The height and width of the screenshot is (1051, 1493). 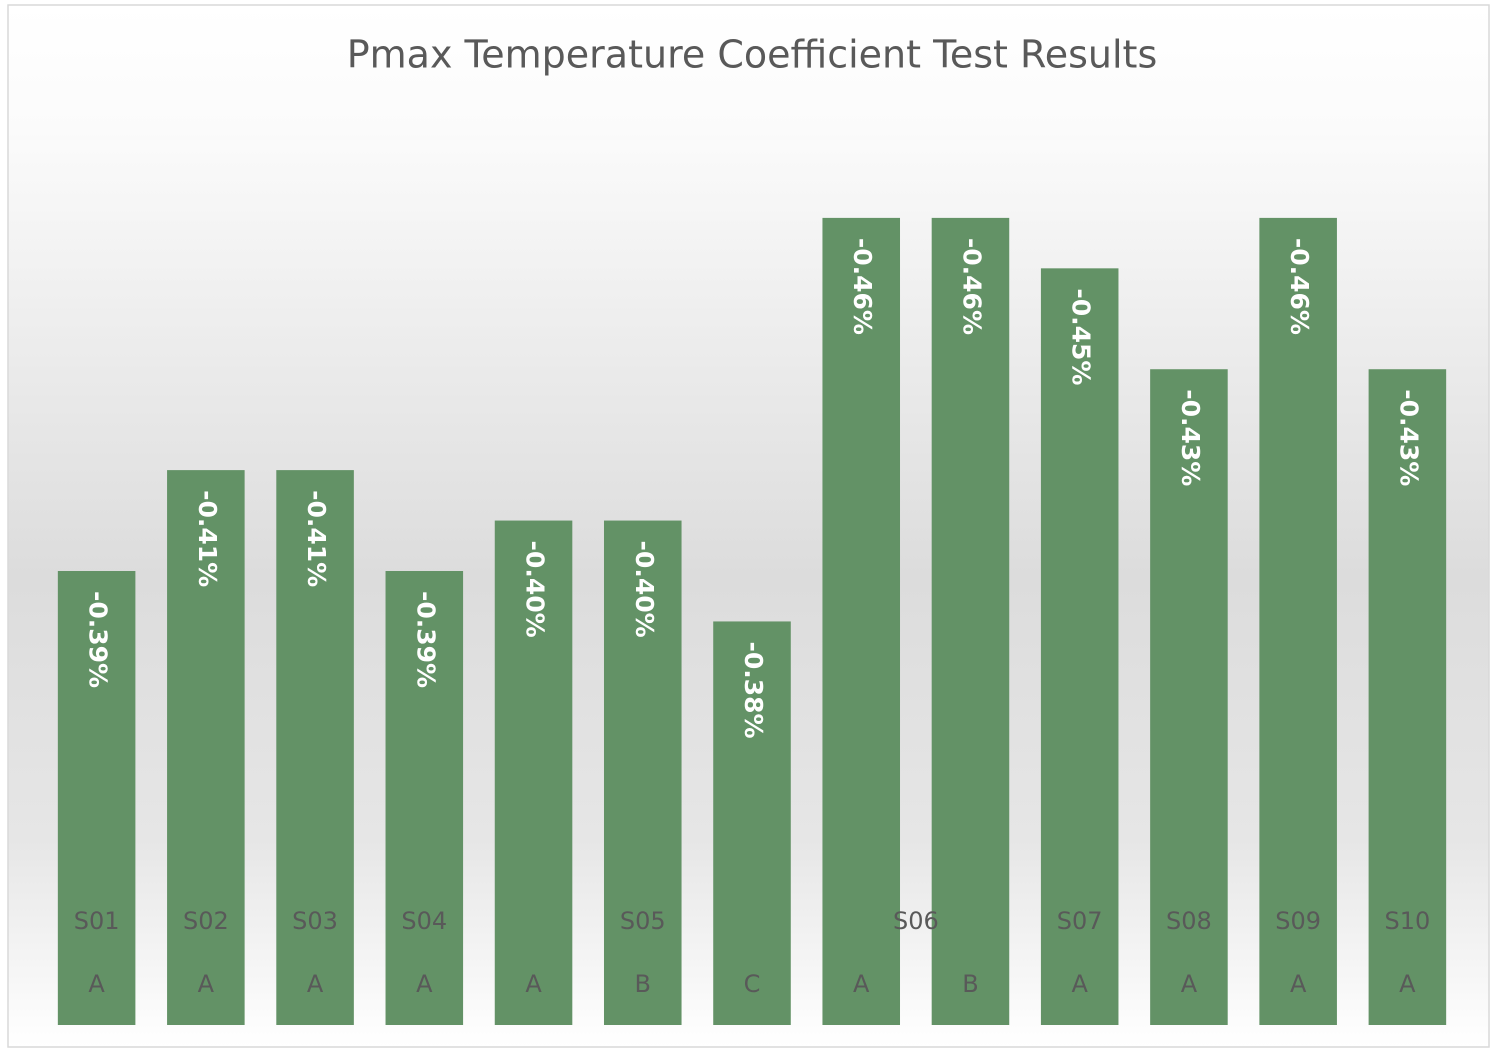 I want to click on data-label: -0.38%, so click(x=753, y=689).